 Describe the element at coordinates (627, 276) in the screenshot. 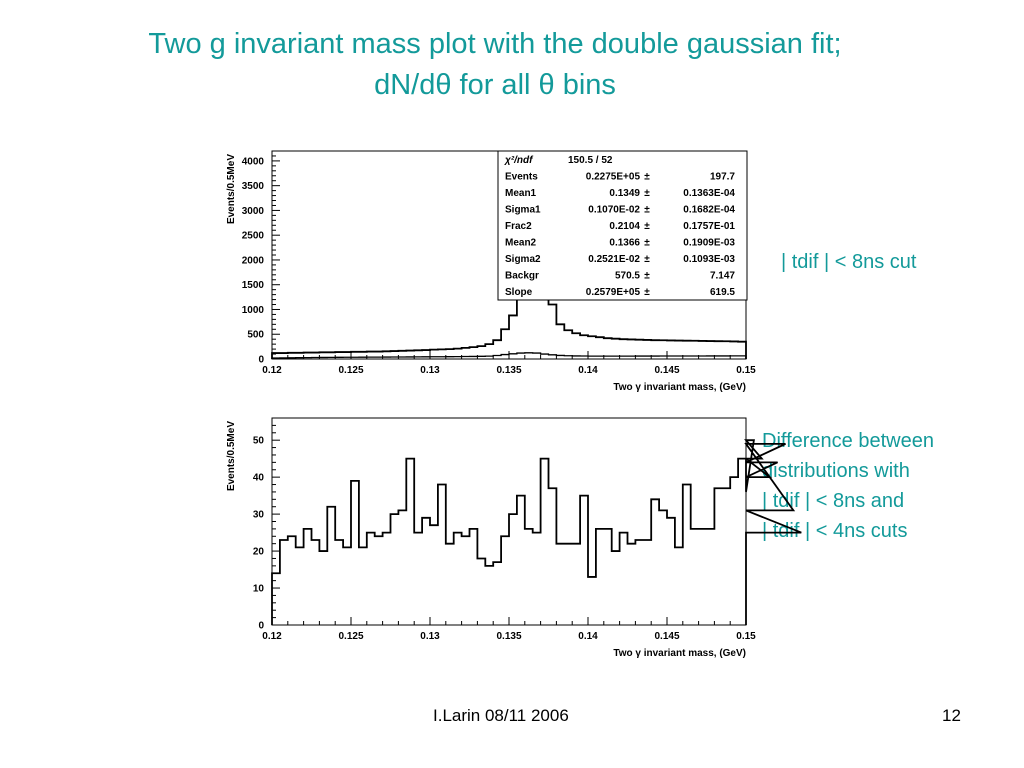

I see `stats-row-value: 570.5` at that location.